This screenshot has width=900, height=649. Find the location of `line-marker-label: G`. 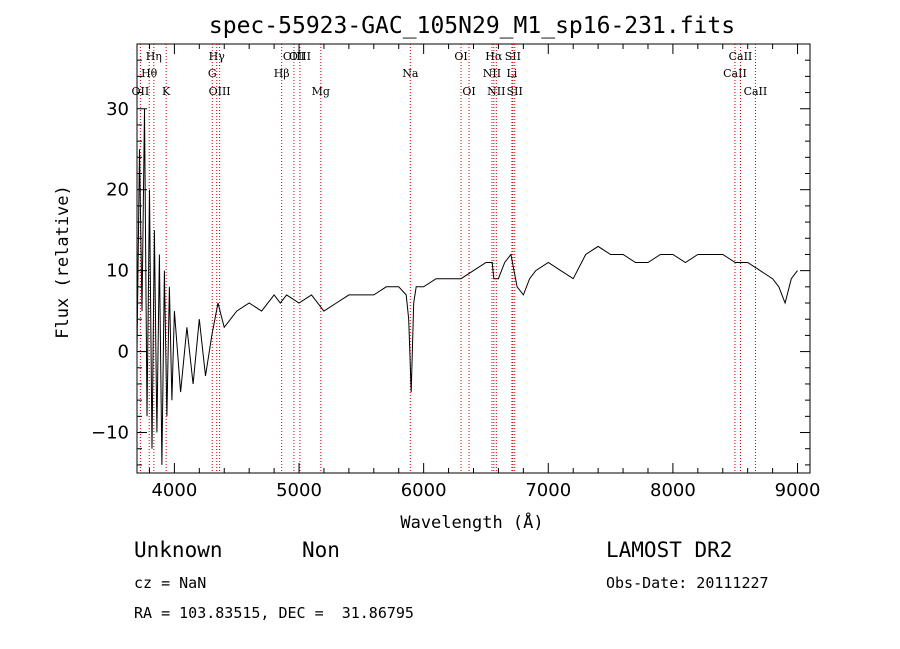

line-marker-label: G is located at coordinates (212, 73).